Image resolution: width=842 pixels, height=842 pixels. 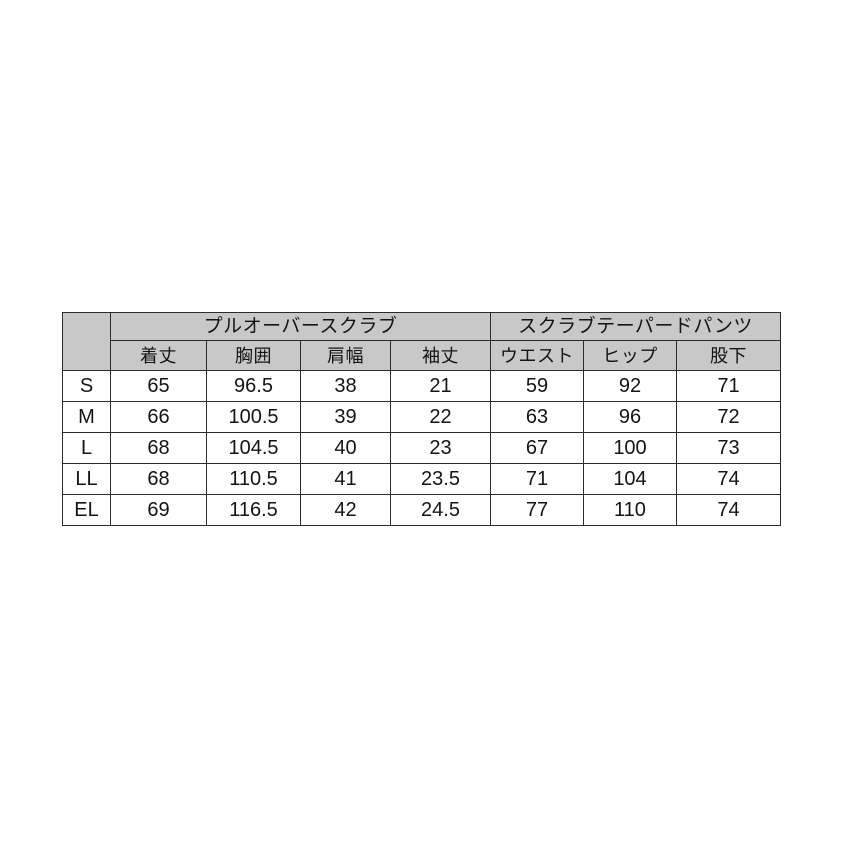 What do you see at coordinates (86, 510) in the screenshot?
I see `size-label: EL` at bounding box center [86, 510].